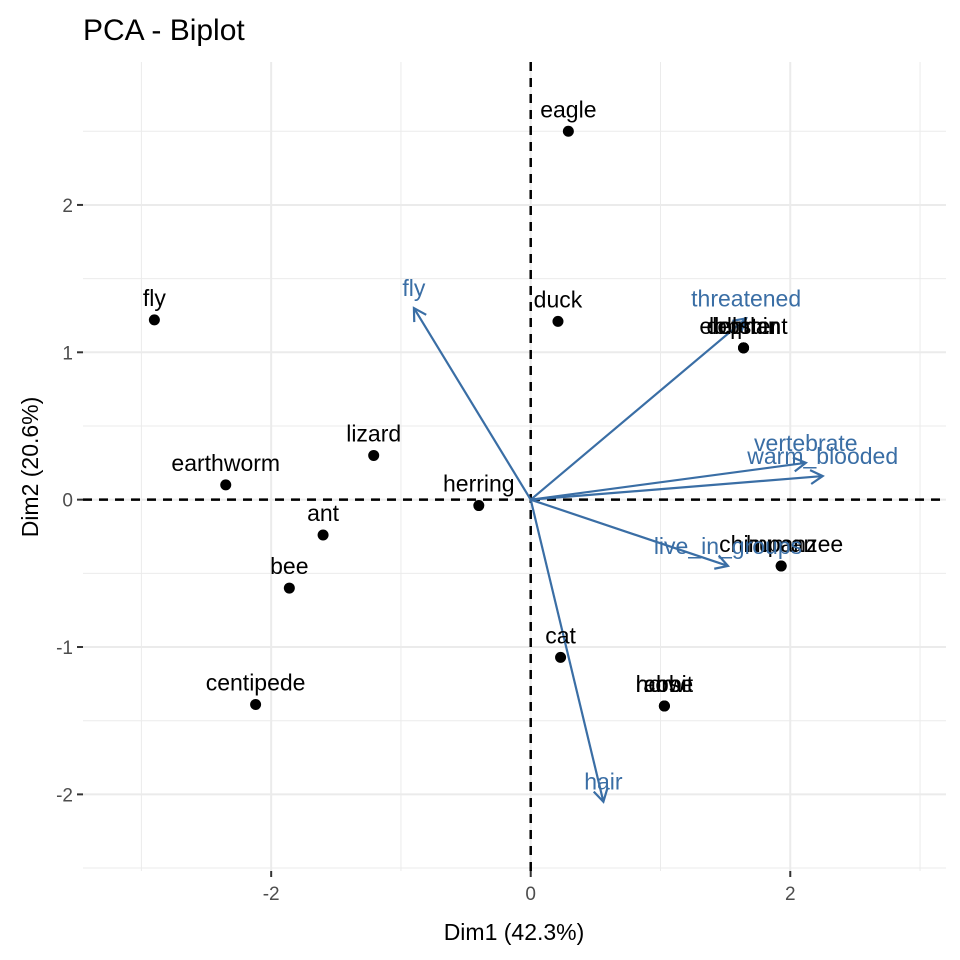  I want to click on point-label: ant, so click(323, 513).